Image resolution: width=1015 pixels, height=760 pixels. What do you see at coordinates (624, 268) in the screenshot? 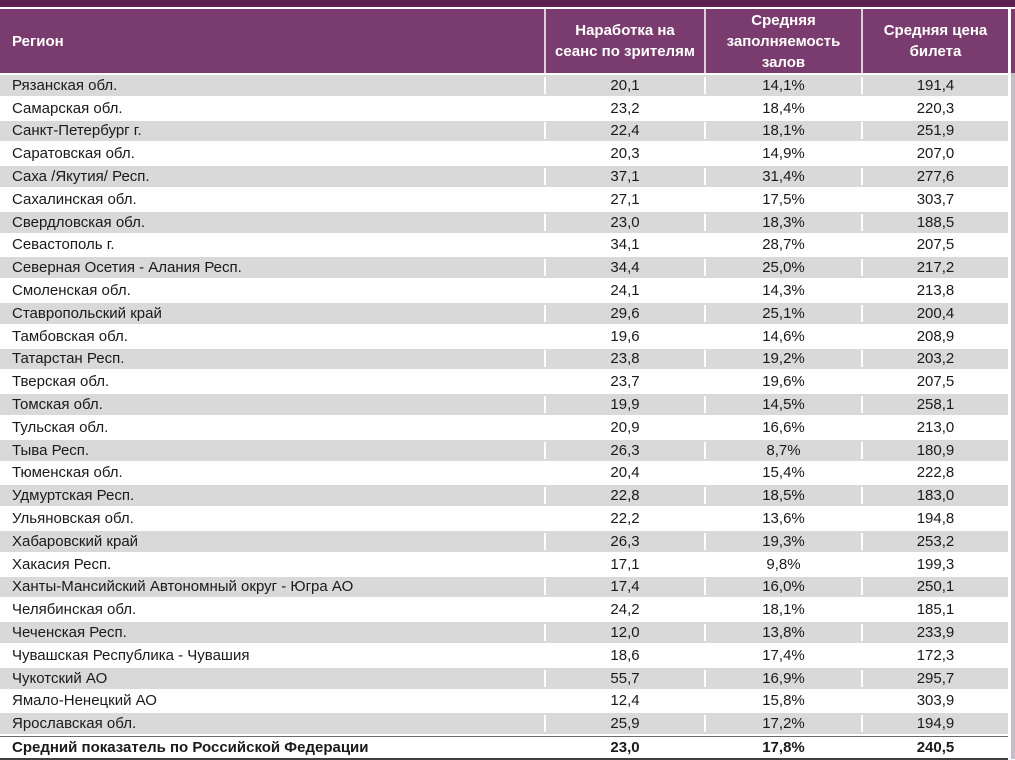
I see `viewers-per-session-cell: 34,4` at bounding box center [624, 268].